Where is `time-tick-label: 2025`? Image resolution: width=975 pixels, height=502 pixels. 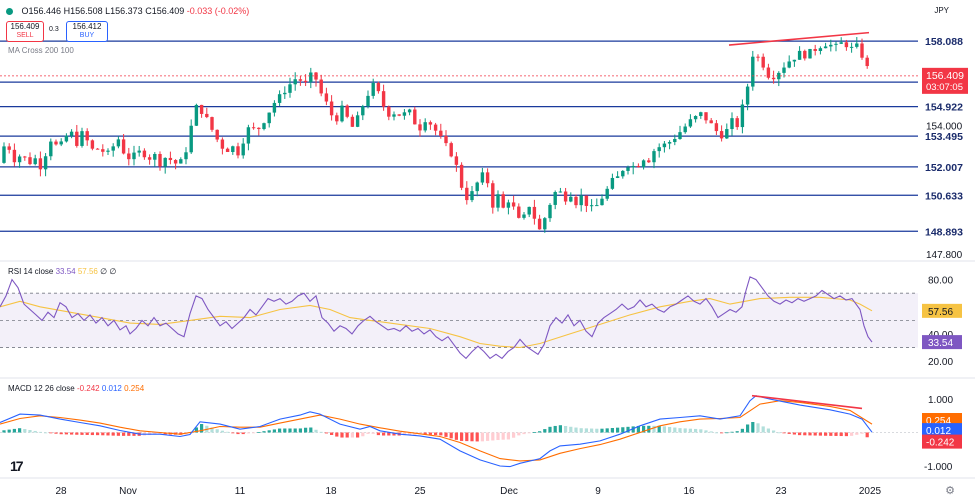 time-tick-label: 2025 is located at coordinates (870, 491).